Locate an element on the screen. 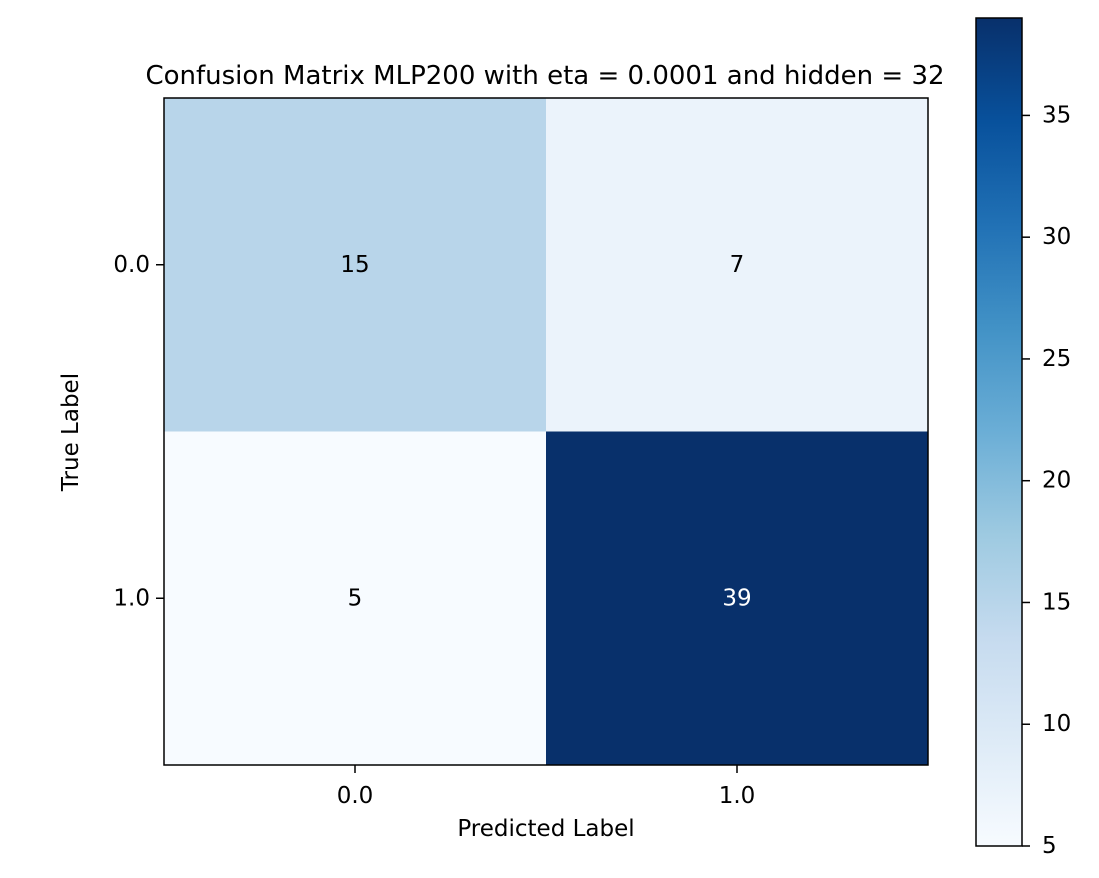 Image resolution: width=1099 pixels, height=878 pixels. y-axis-label: True Label is located at coordinates (71, 432).